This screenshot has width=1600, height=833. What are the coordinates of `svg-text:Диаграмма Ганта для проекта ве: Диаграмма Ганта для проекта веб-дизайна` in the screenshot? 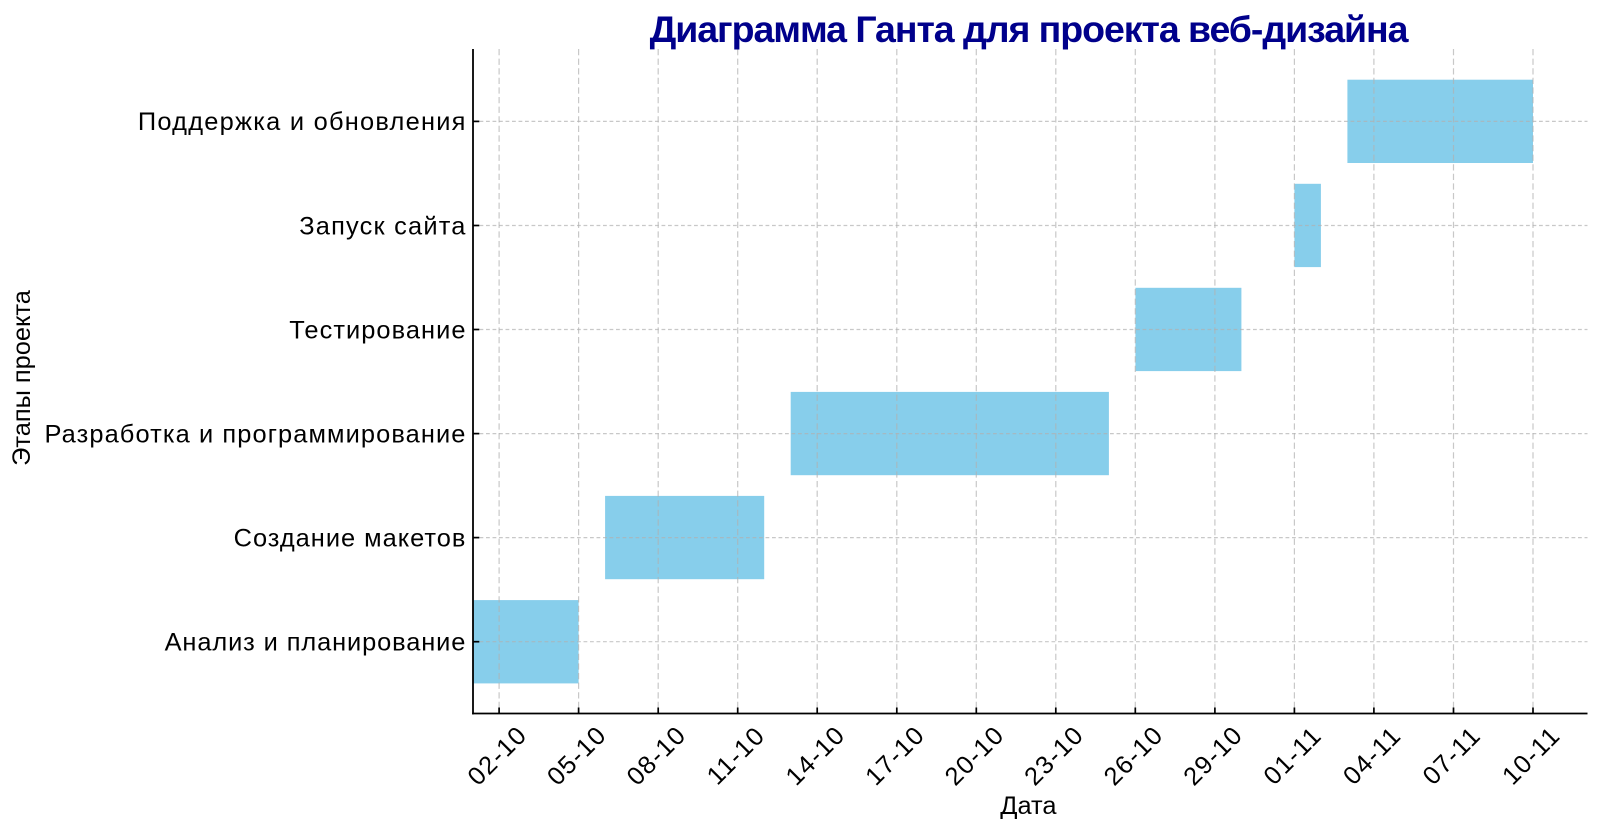 It's located at (1030, 29).